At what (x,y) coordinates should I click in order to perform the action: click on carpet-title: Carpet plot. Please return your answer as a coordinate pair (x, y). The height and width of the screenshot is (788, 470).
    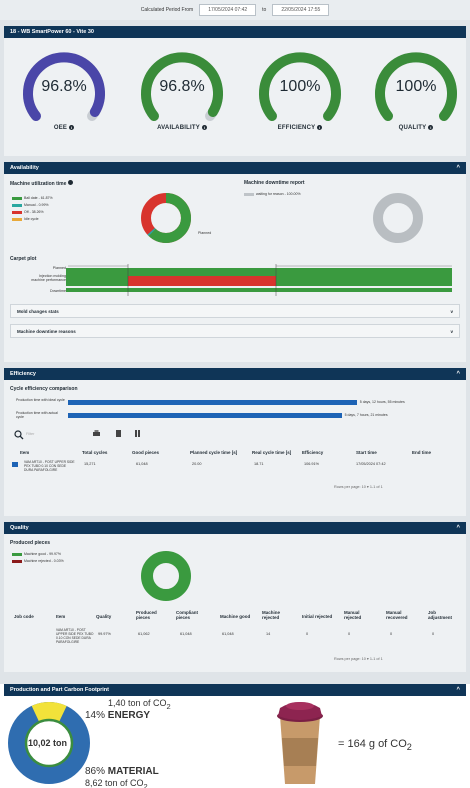
    Looking at the image, I should click on (23, 259).